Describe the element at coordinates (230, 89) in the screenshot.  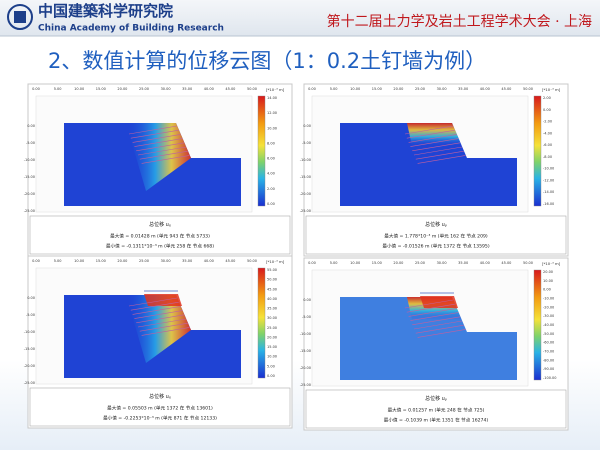
I see `x-tick-label: 45.00` at that location.